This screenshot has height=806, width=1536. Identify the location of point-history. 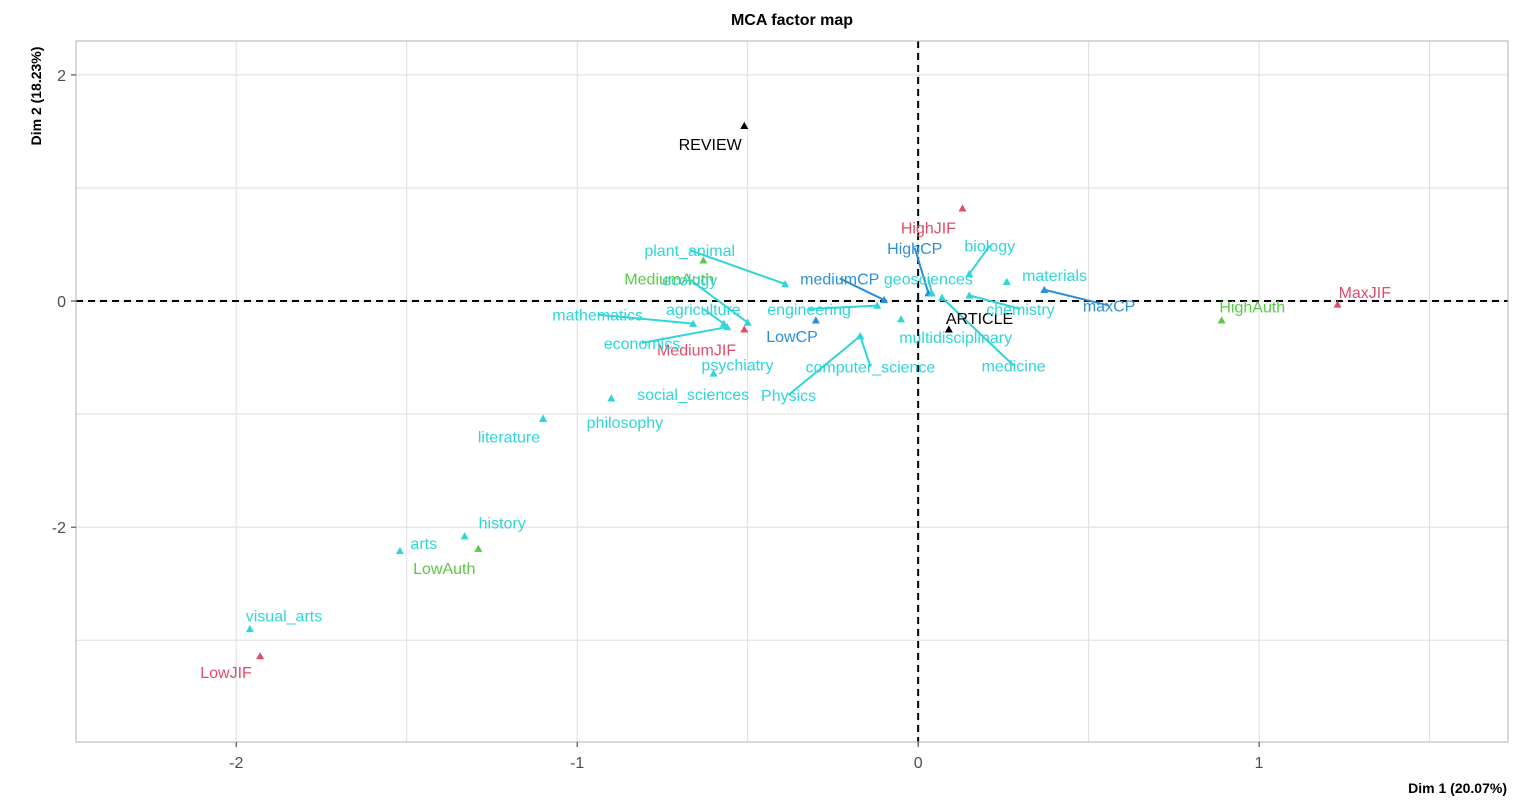
(464, 536).